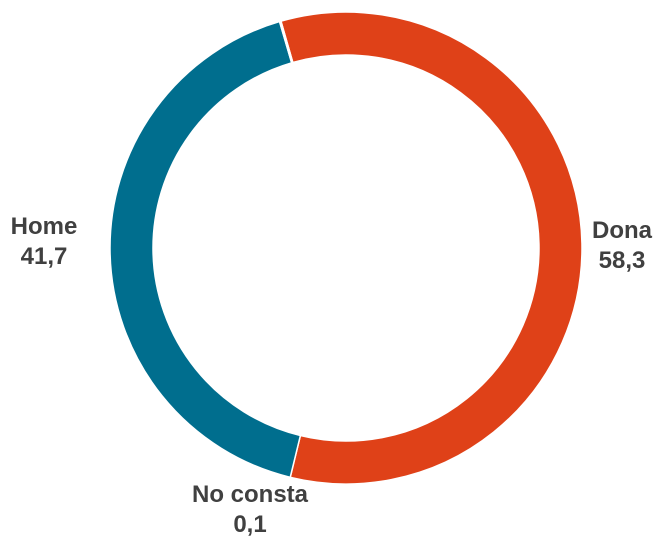 The width and height of the screenshot is (665, 544). I want to click on donut-slice-no-consta, so click(286, 42).